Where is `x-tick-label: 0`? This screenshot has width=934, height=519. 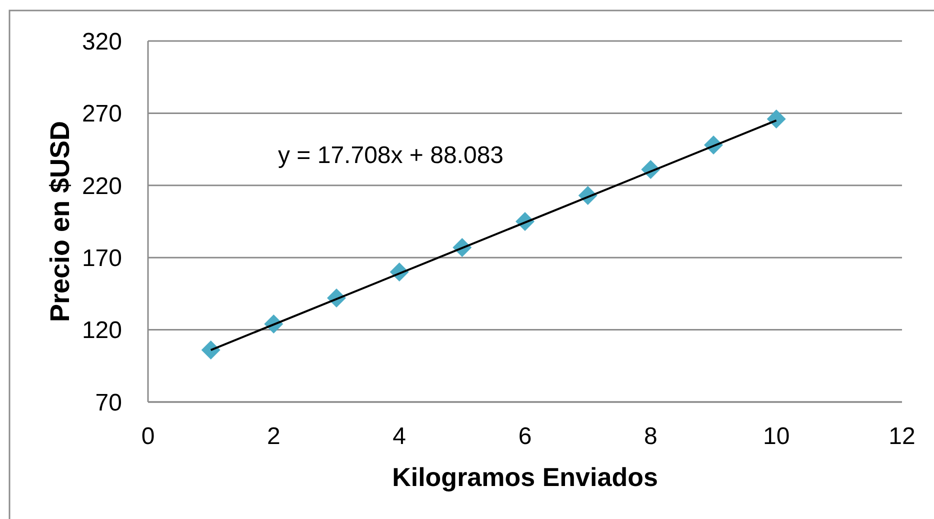 x-tick-label: 0 is located at coordinates (148, 436).